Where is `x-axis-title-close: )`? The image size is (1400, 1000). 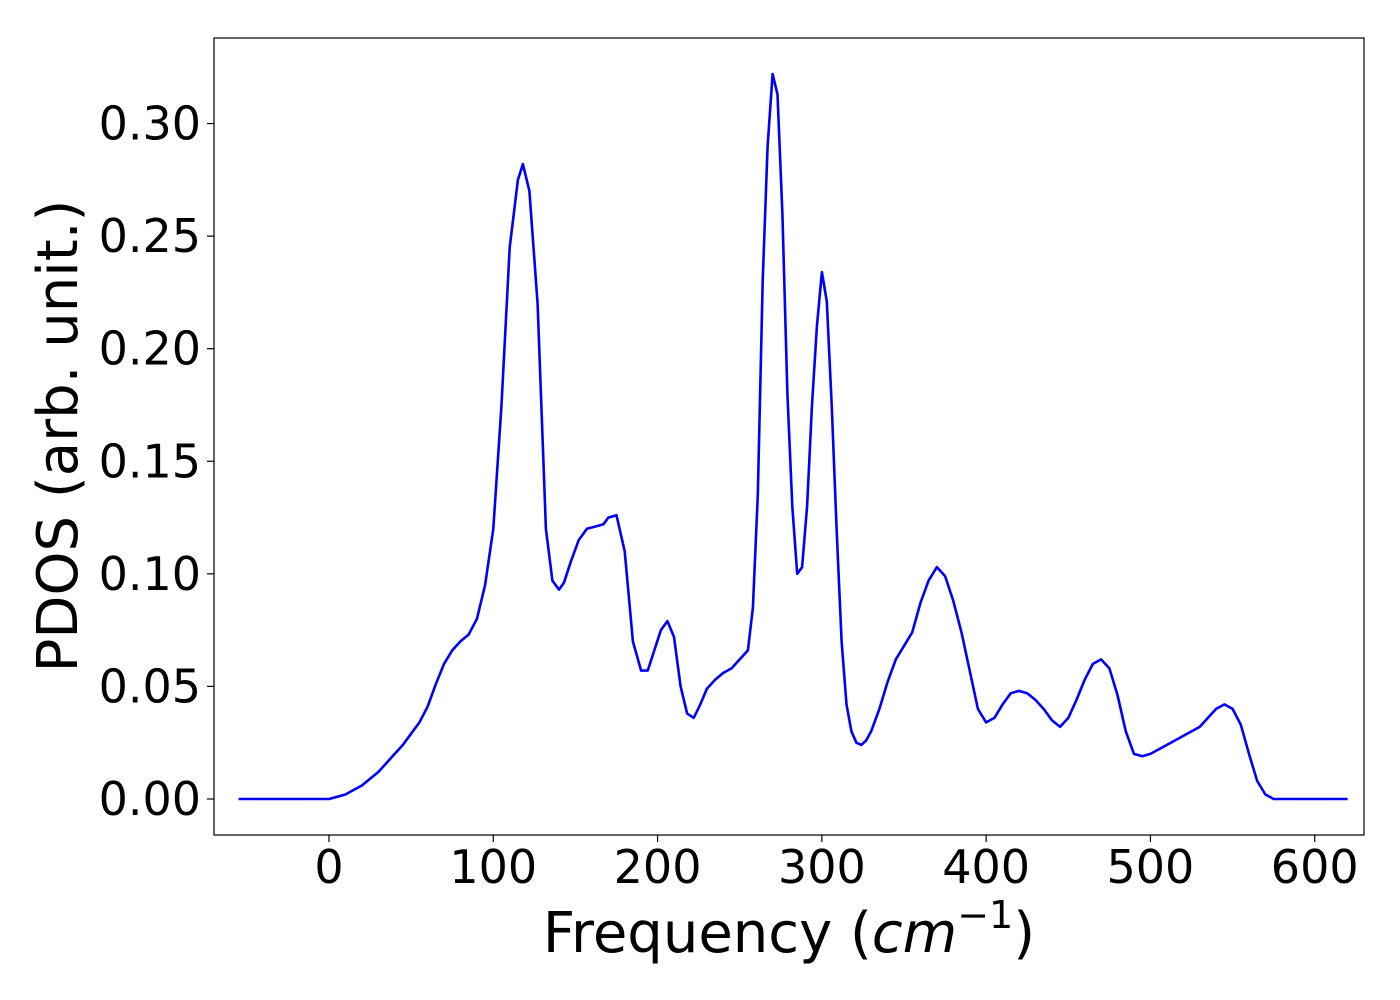
x-axis-title-close: ) is located at coordinates (1024, 933).